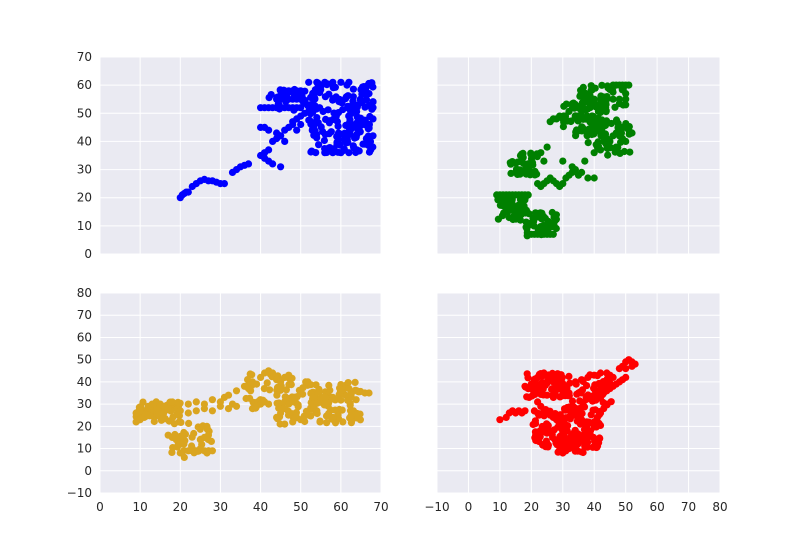 The height and width of the screenshot is (550, 800). I want to click on plot-area, so click(578, 155).